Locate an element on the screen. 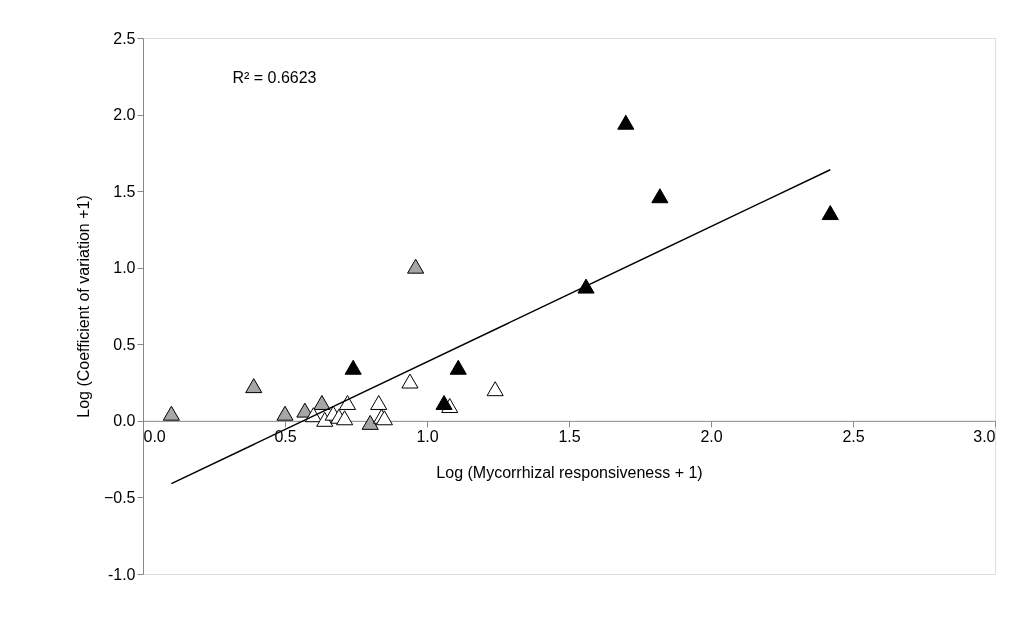 This screenshot has width=1034, height=643. annotation: R² = 0.6623 is located at coordinates (274, 78).